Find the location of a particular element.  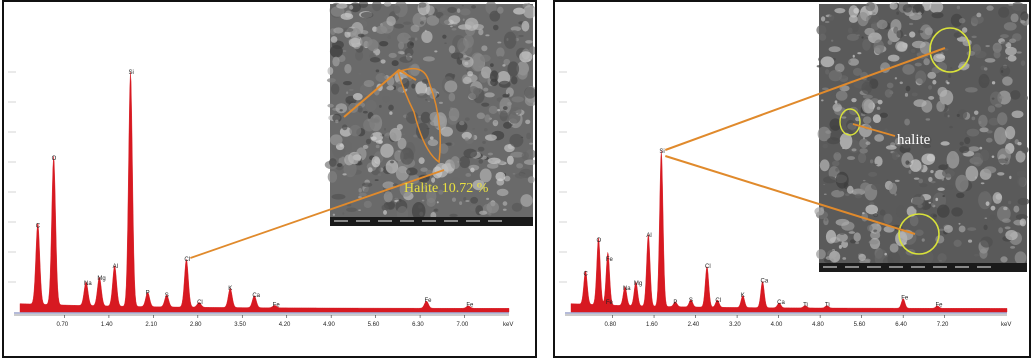

x-tick-label: 5.60 is located at coordinates (374, 325).